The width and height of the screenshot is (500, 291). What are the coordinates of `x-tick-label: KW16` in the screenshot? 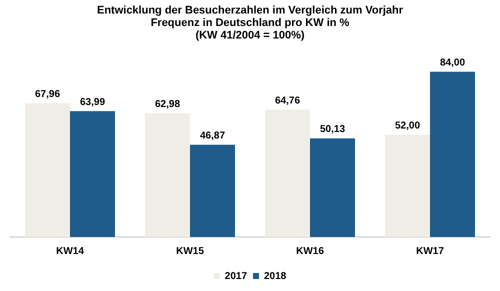 It's located at (310, 251).